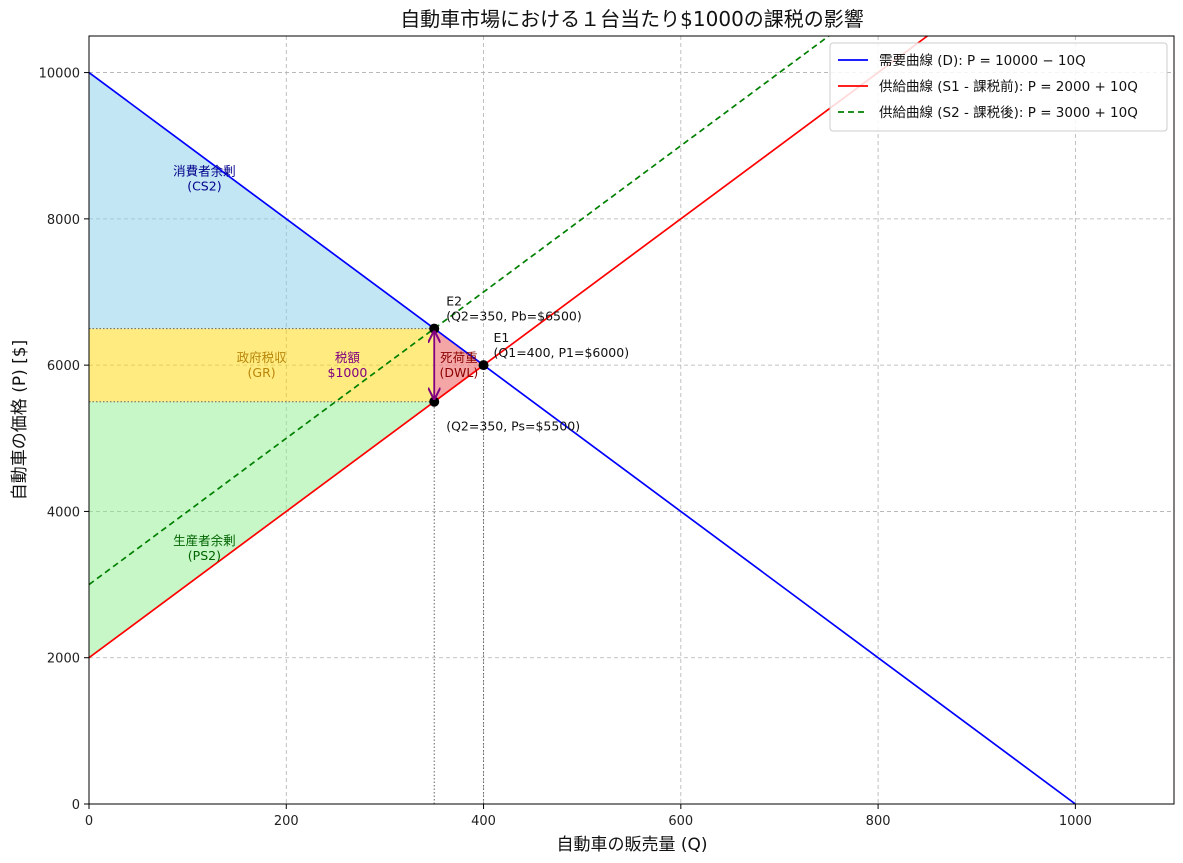 This screenshot has height=863, width=1183. What do you see at coordinates (63, 220) in the screenshot?
I see `y-tick-label: 8000` at bounding box center [63, 220].